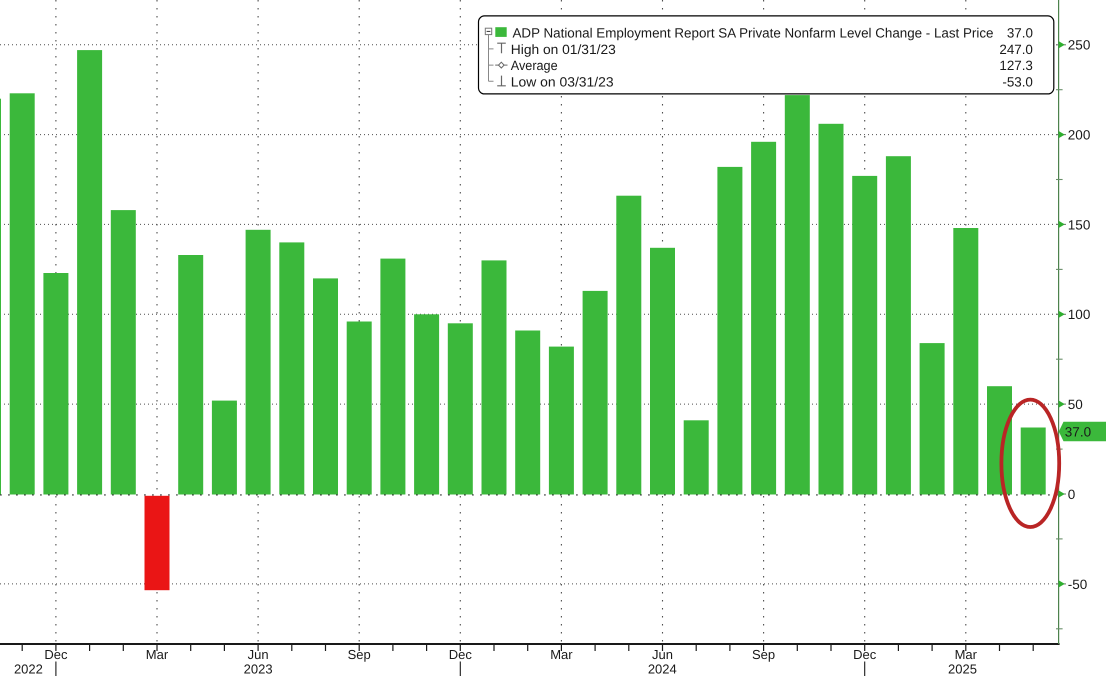 This screenshot has width=1106, height=676. What do you see at coordinates (28, 669) in the screenshot?
I see `svg-text: 2022` at bounding box center [28, 669].